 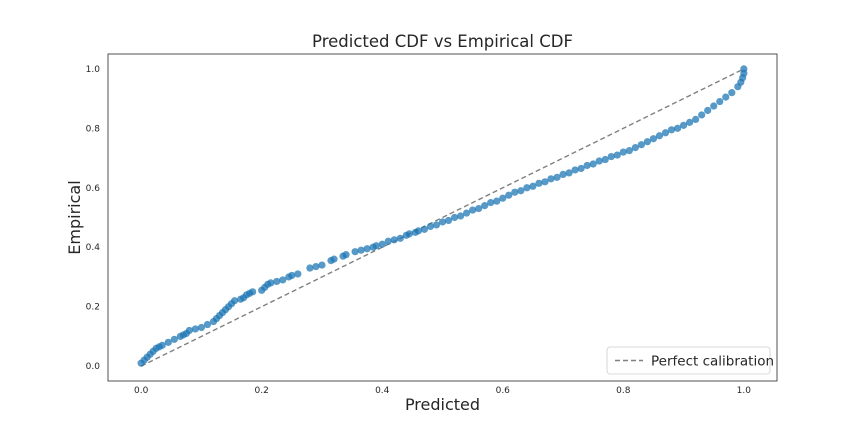 What do you see at coordinates (141, 391) in the screenshot?
I see `x-tick-label: 0.0` at bounding box center [141, 391].